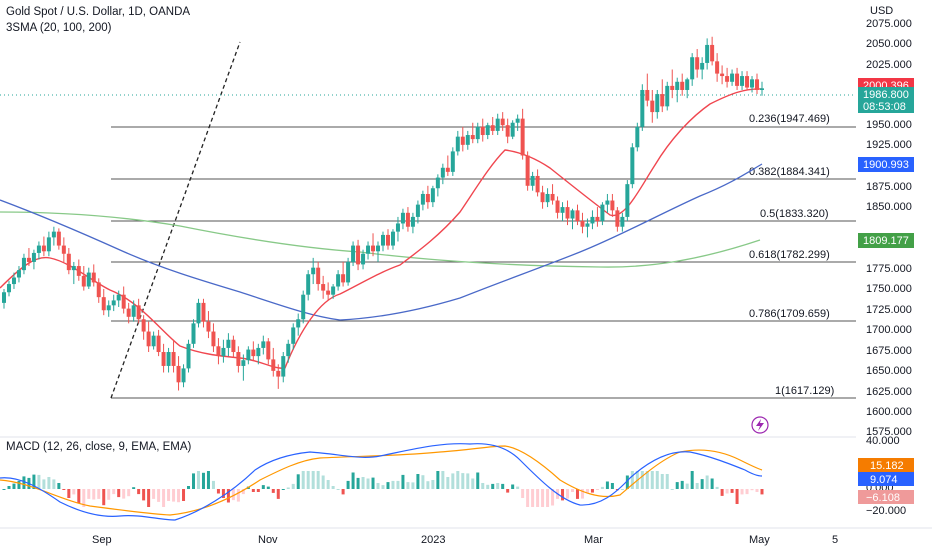 This screenshot has width=932, height=550. Describe the element at coordinates (465, 540) in the screenshot. I see `time-axis: Sep Nov 2023 Mar May 5` at that location.